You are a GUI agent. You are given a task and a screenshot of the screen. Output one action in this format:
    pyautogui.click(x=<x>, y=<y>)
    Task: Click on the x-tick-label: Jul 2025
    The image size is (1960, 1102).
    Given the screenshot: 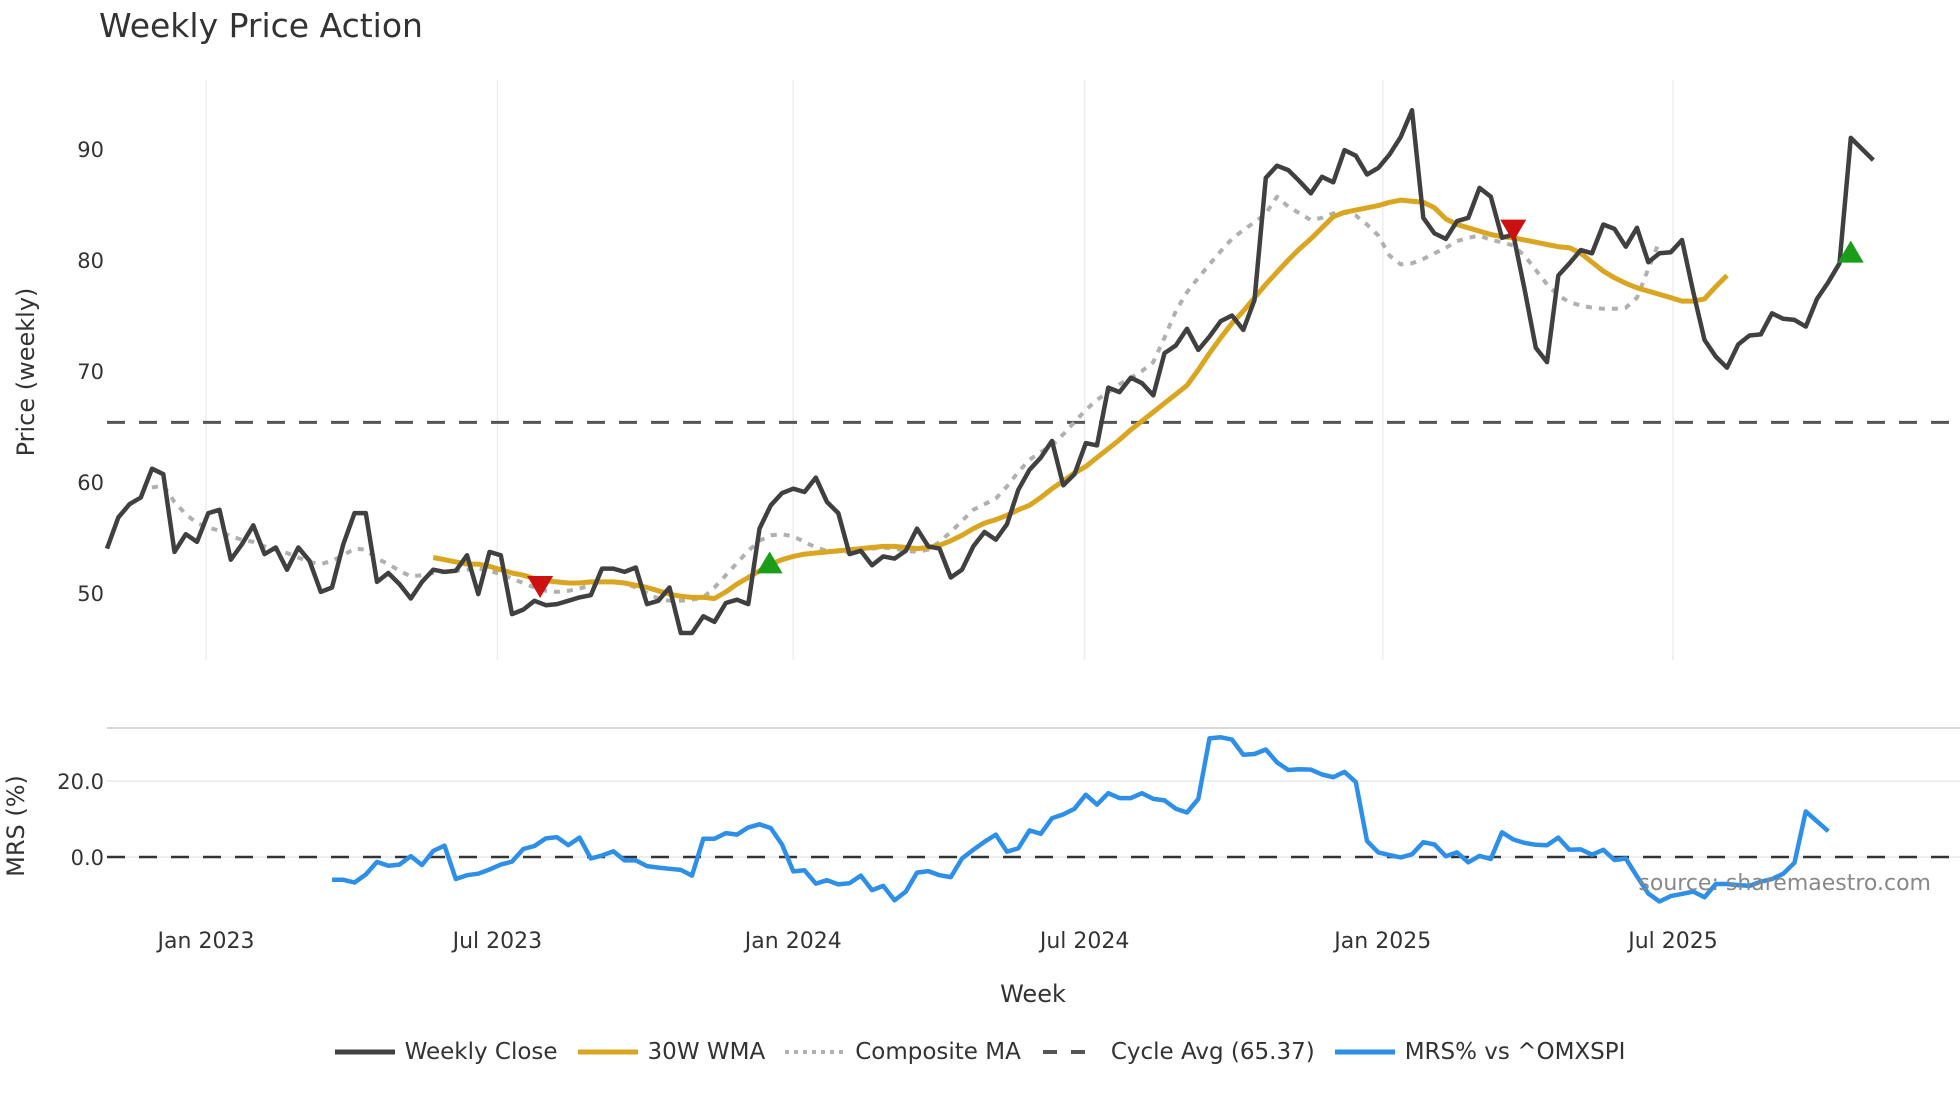 What is the action you would take?
    pyautogui.click(x=1672, y=941)
    